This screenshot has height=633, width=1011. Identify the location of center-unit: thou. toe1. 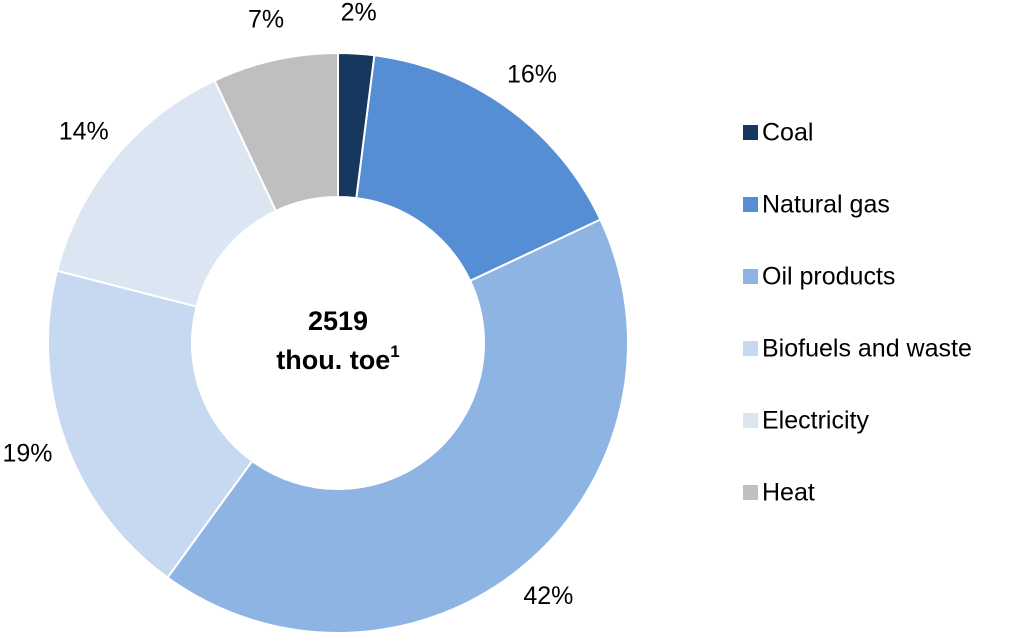
(337, 358).